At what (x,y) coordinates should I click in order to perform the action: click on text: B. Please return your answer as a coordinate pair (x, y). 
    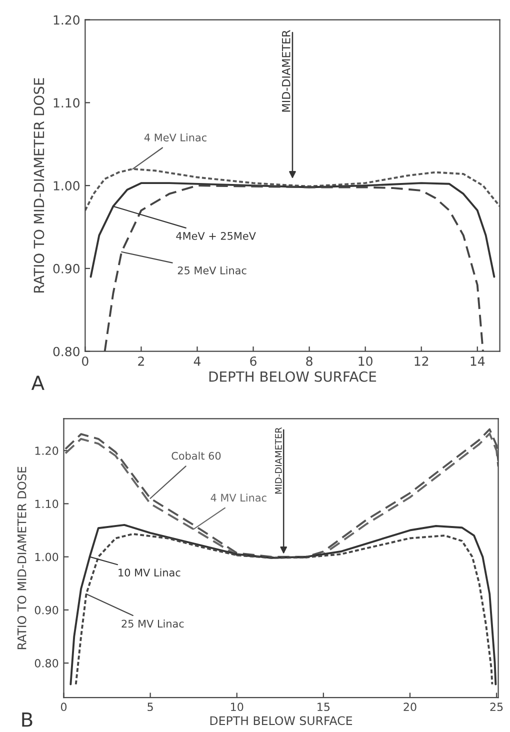
    Looking at the image, I should click on (27, 719).